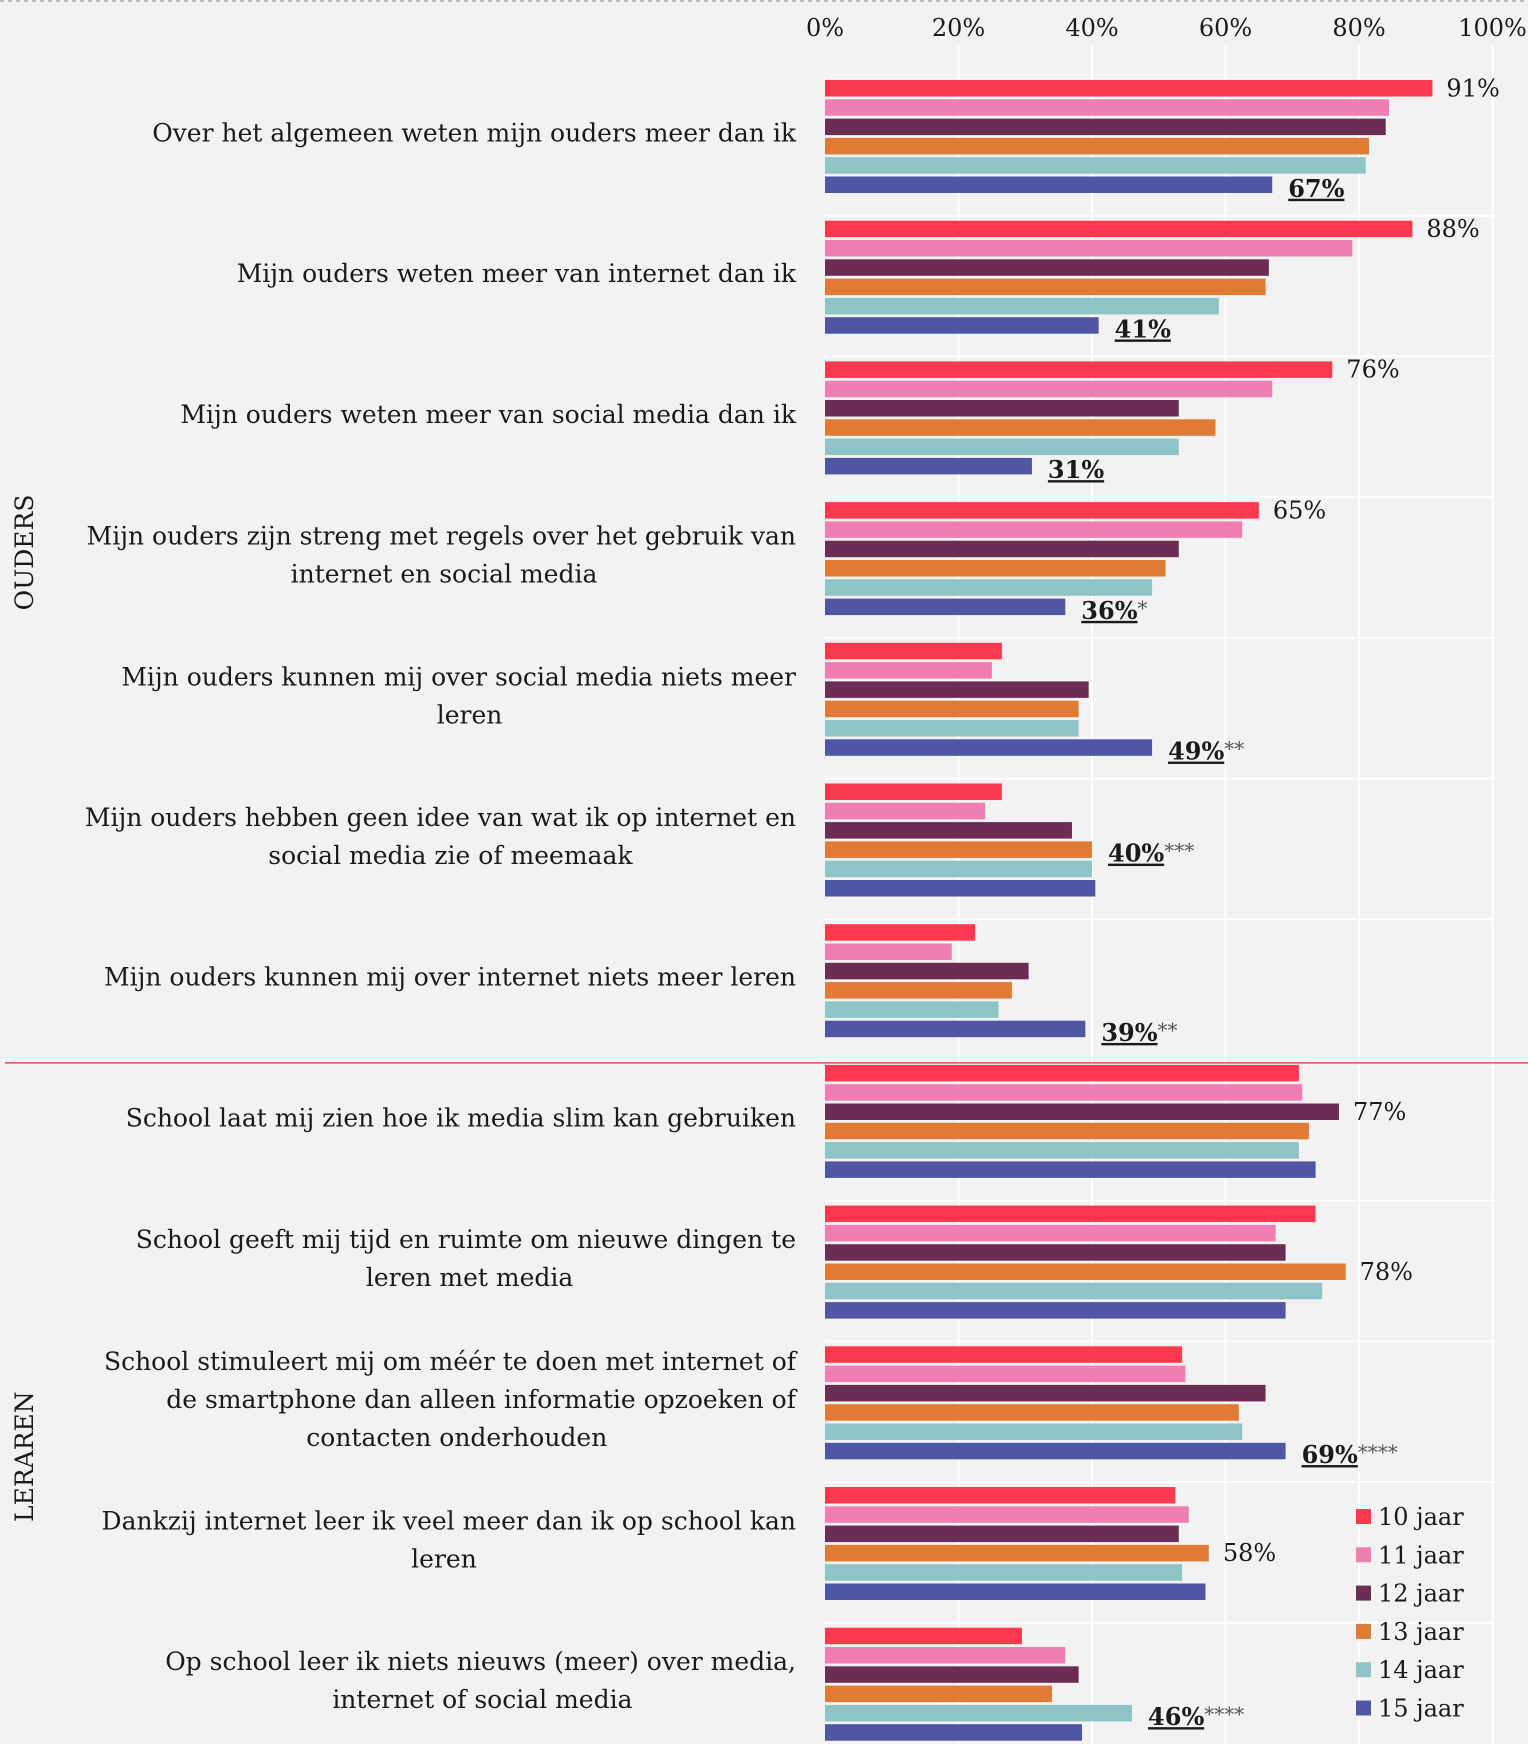  I want to click on data-label: 36%*, so click(1114, 610).